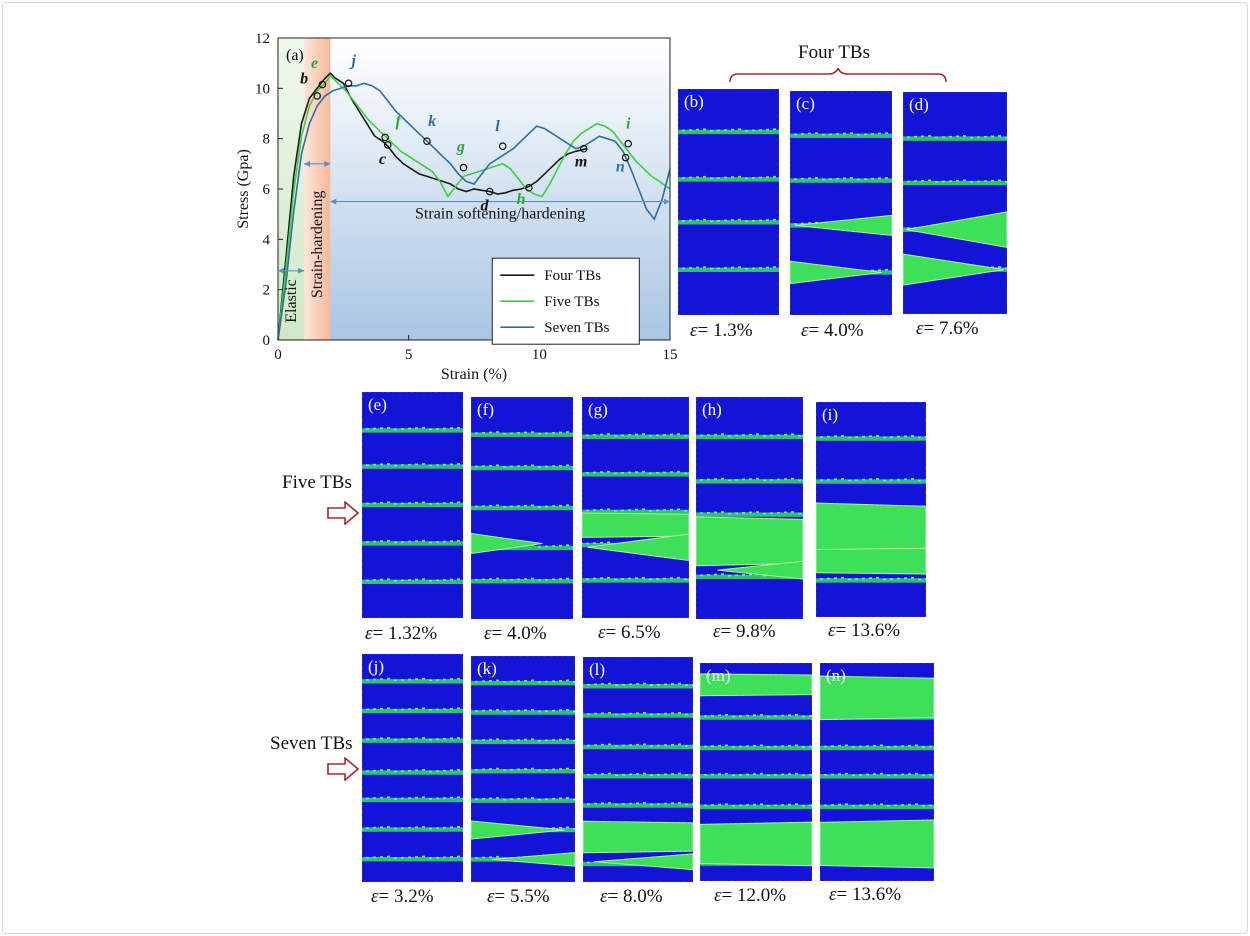  I want to click on legend-label-five: Five TBs, so click(571, 302).